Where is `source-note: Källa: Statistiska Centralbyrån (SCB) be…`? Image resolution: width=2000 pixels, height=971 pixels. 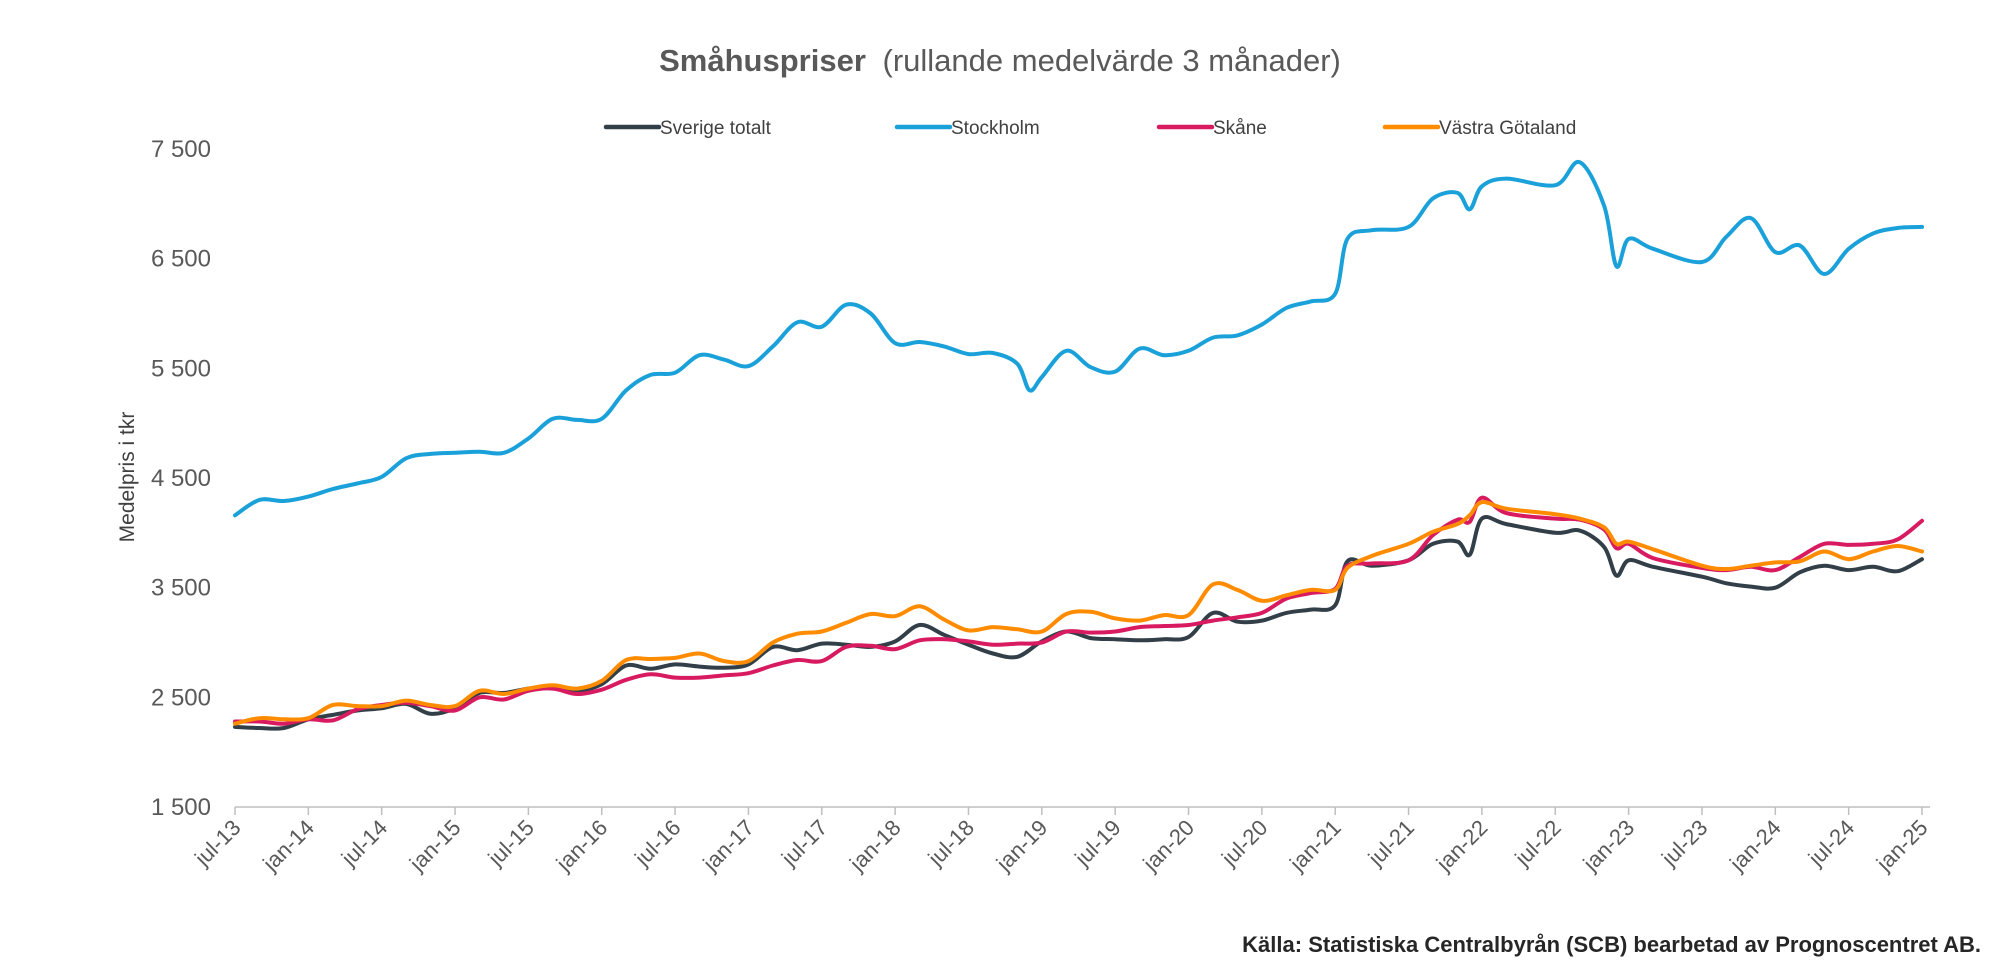 source-note: Källa: Statistiska Centralbyrån (SCB) be… is located at coordinates (1611, 944).